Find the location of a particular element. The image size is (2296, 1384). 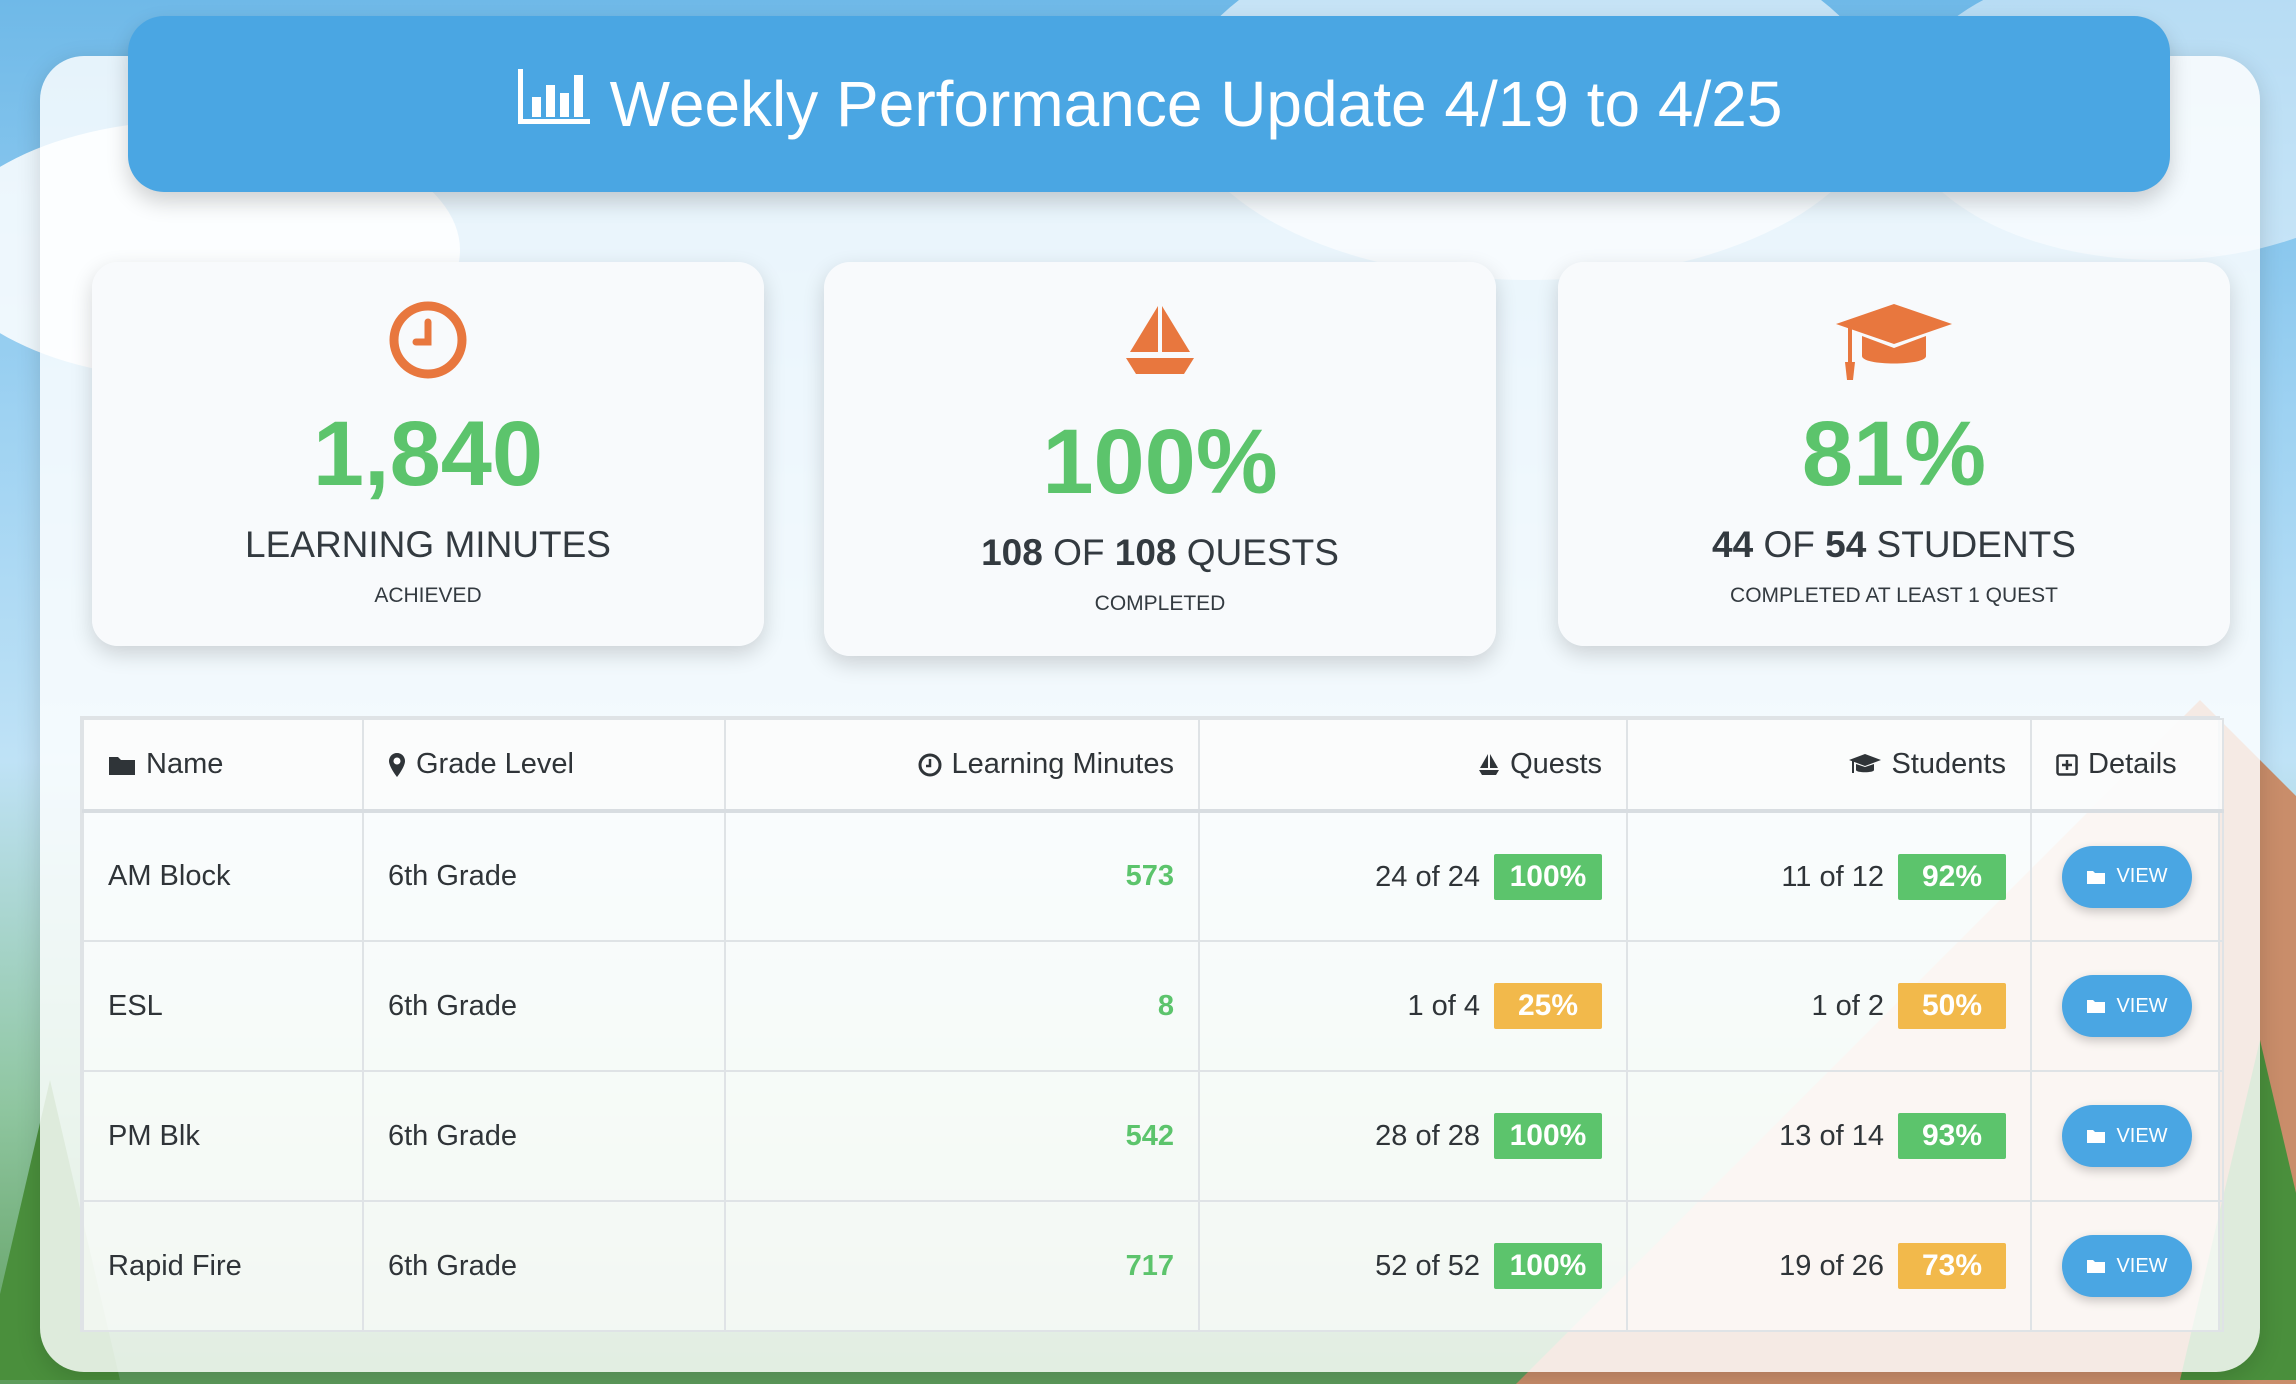

students-label: 44 OF 54 STUDENTS is located at coordinates (1894, 544).